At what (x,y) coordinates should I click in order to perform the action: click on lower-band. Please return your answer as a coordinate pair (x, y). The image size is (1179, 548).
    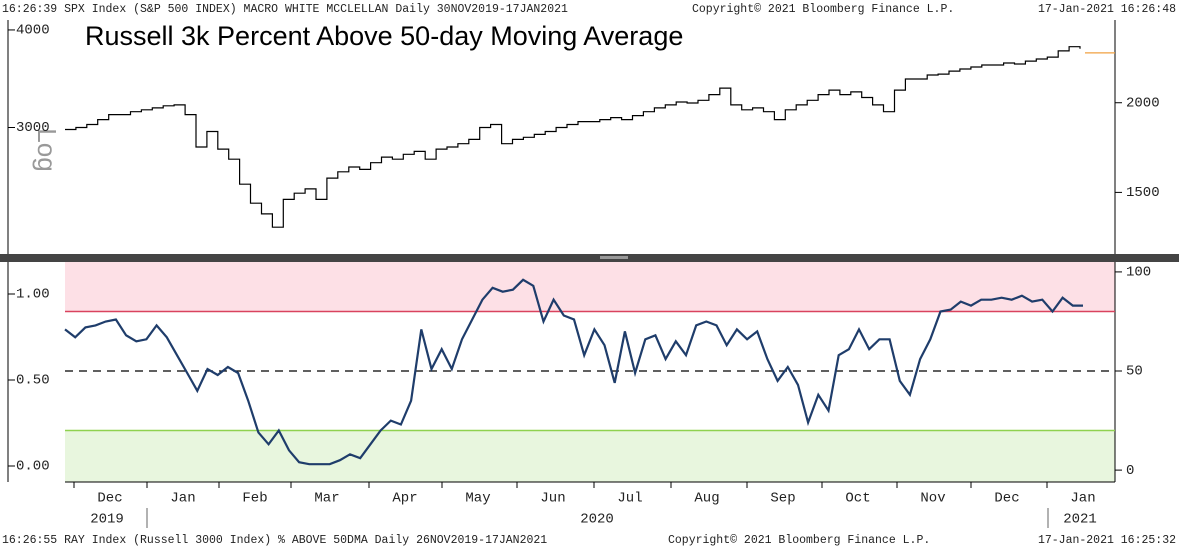
    Looking at the image, I should click on (590, 456).